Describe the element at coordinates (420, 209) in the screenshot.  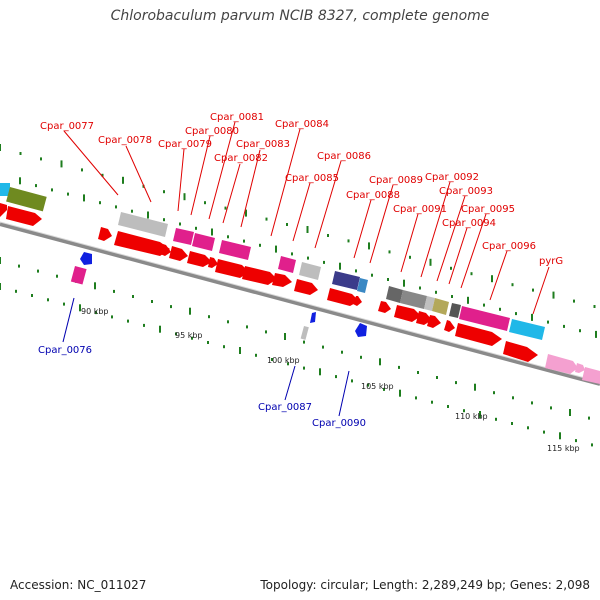
I see `gene-label: Cpar_0091` at that location.